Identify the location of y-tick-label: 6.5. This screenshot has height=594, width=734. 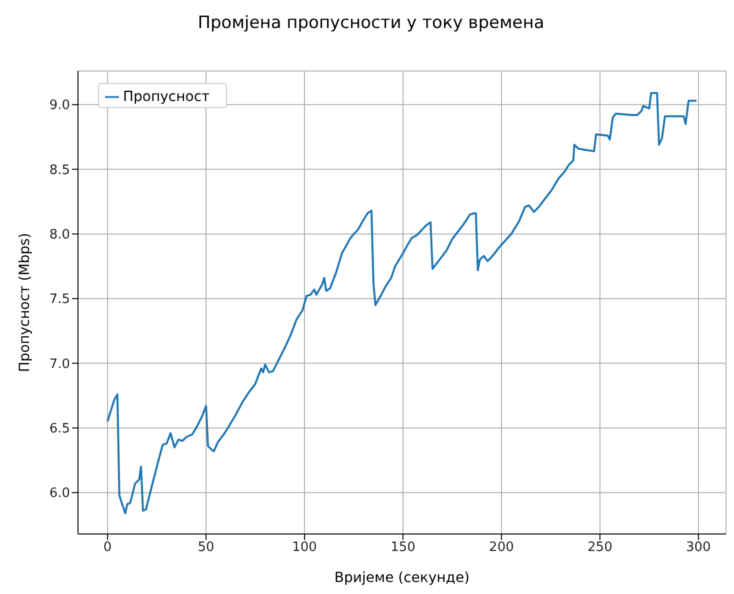
(59, 429).